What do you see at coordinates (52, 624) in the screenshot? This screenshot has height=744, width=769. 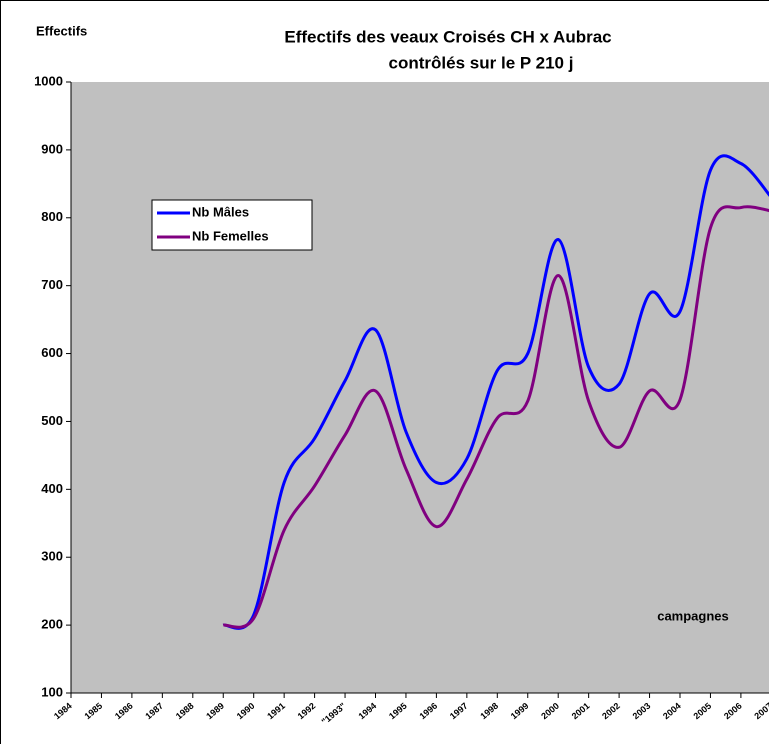 I see `y-tick-label: 200` at bounding box center [52, 624].